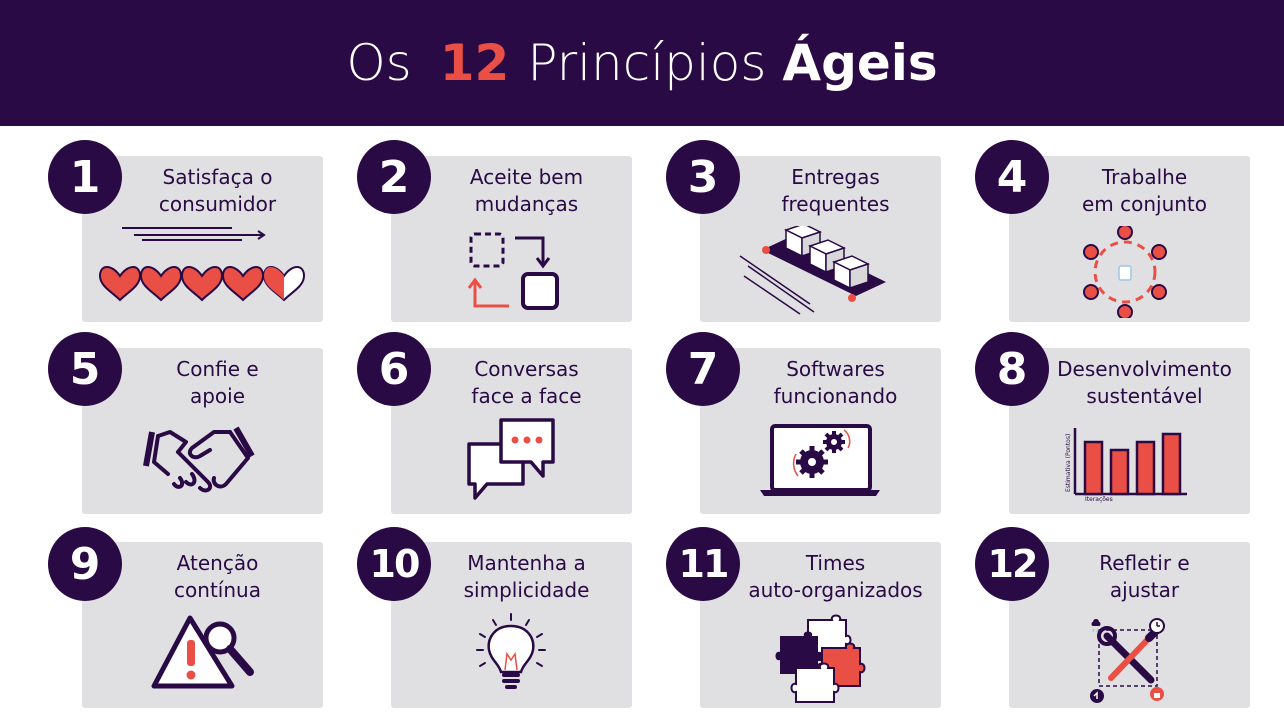  Describe the element at coordinates (217, 396) in the screenshot. I see `principle-title-line2: apoie` at that location.